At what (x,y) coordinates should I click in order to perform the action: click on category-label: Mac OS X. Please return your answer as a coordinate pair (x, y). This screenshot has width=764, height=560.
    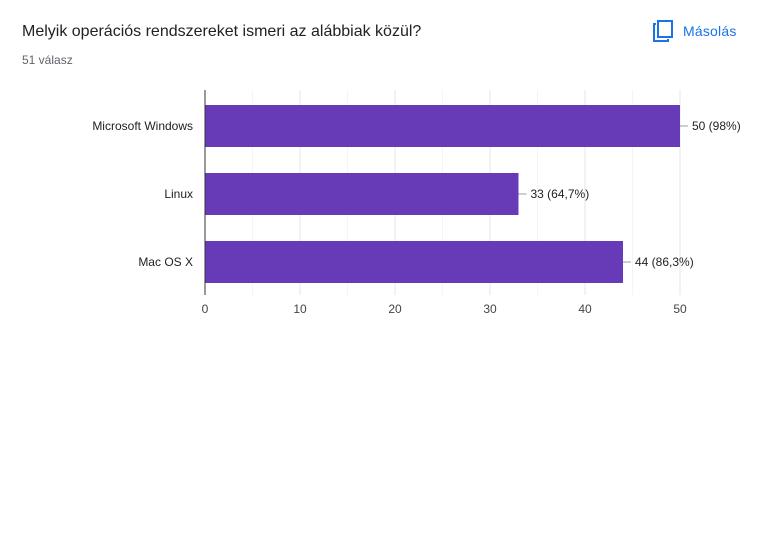
    Looking at the image, I should click on (165, 262).